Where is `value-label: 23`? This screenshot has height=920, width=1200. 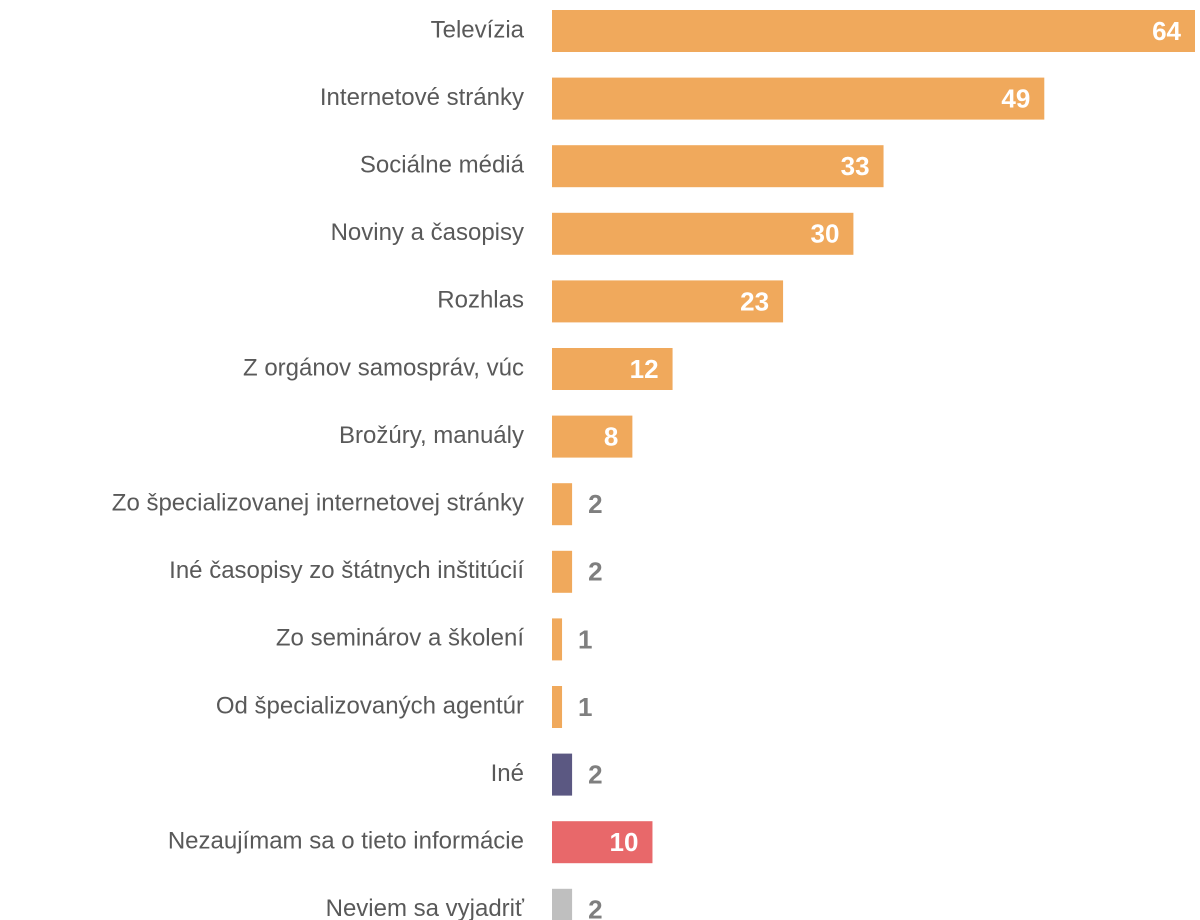 value-label: 23 is located at coordinates (754, 301).